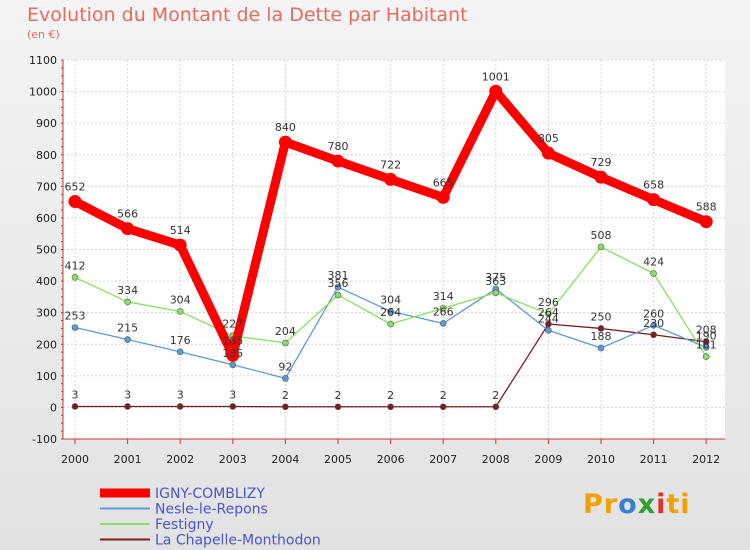  I want to click on data-label: 665, so click(443, 182).